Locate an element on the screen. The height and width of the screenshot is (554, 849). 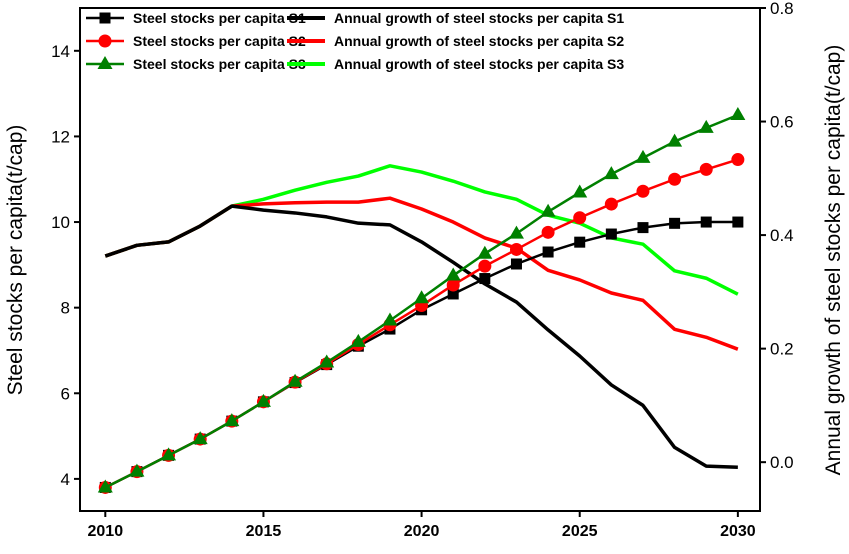
legend-item: Steel stocks per capita S3 is located at coordinates (196, 64).